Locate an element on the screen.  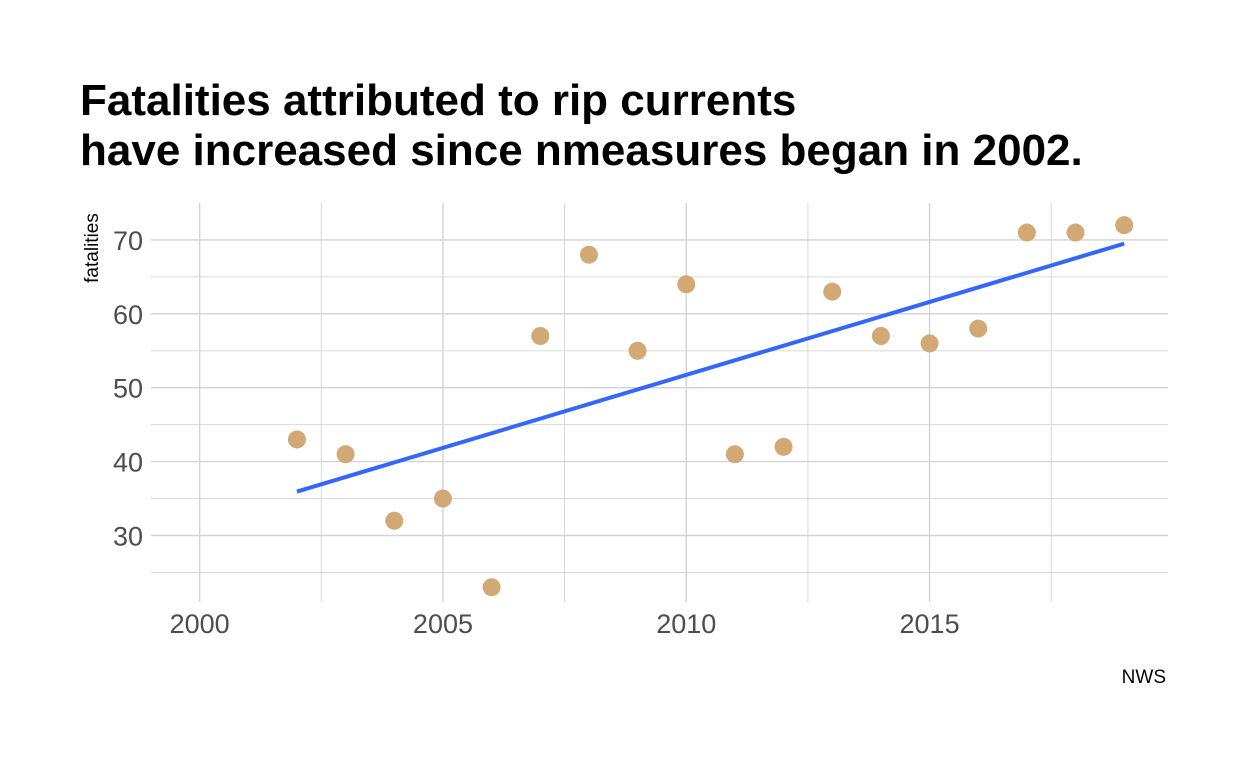
y-tick-label: 50 is located at coordinates (128, 389).